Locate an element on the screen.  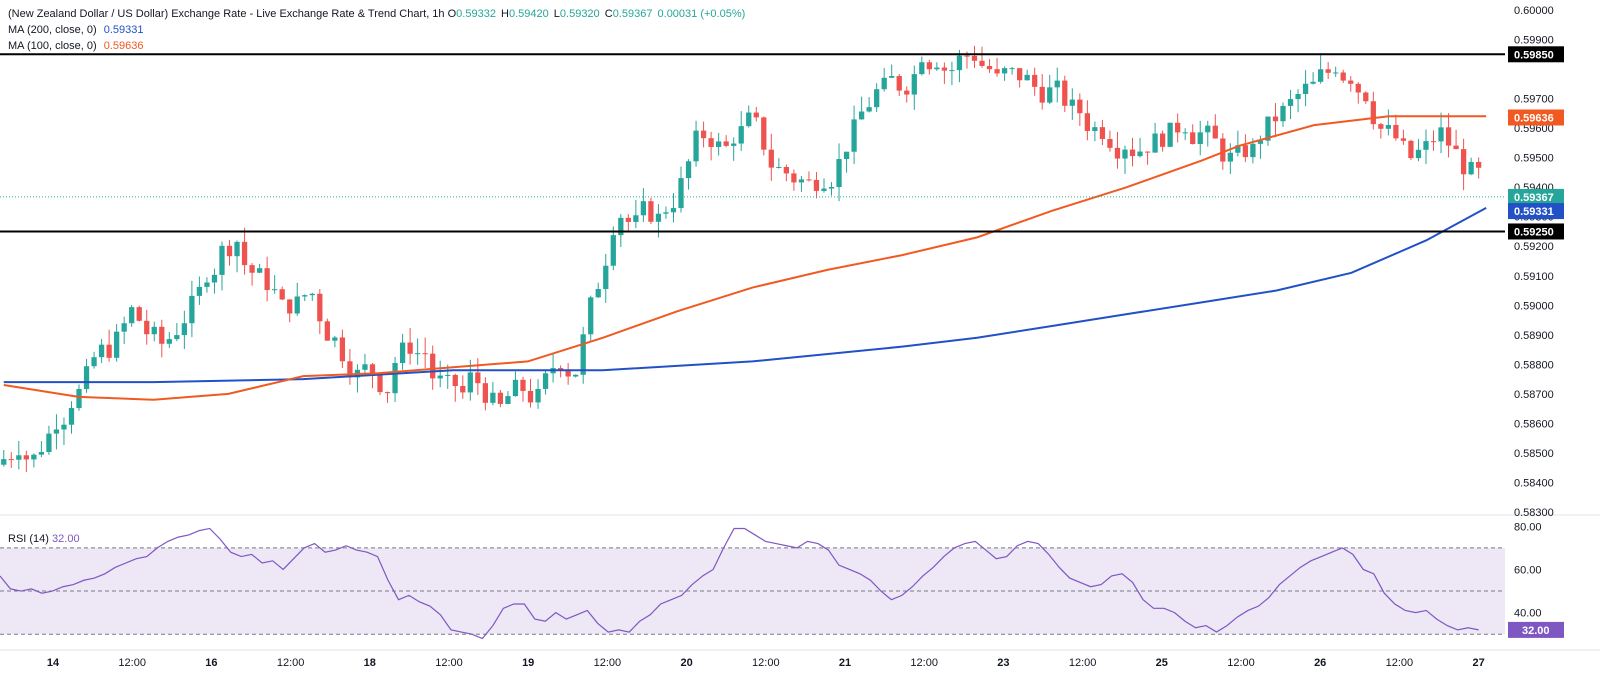
ma100-axis-badge-bg is located at coordinates (1536, 117).